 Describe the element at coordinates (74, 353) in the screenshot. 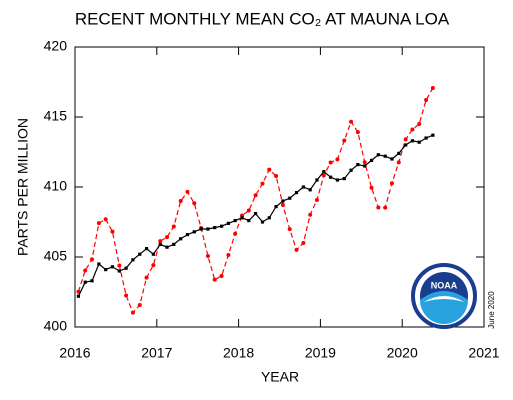

I see `x-tick-label: 2016` at that location.